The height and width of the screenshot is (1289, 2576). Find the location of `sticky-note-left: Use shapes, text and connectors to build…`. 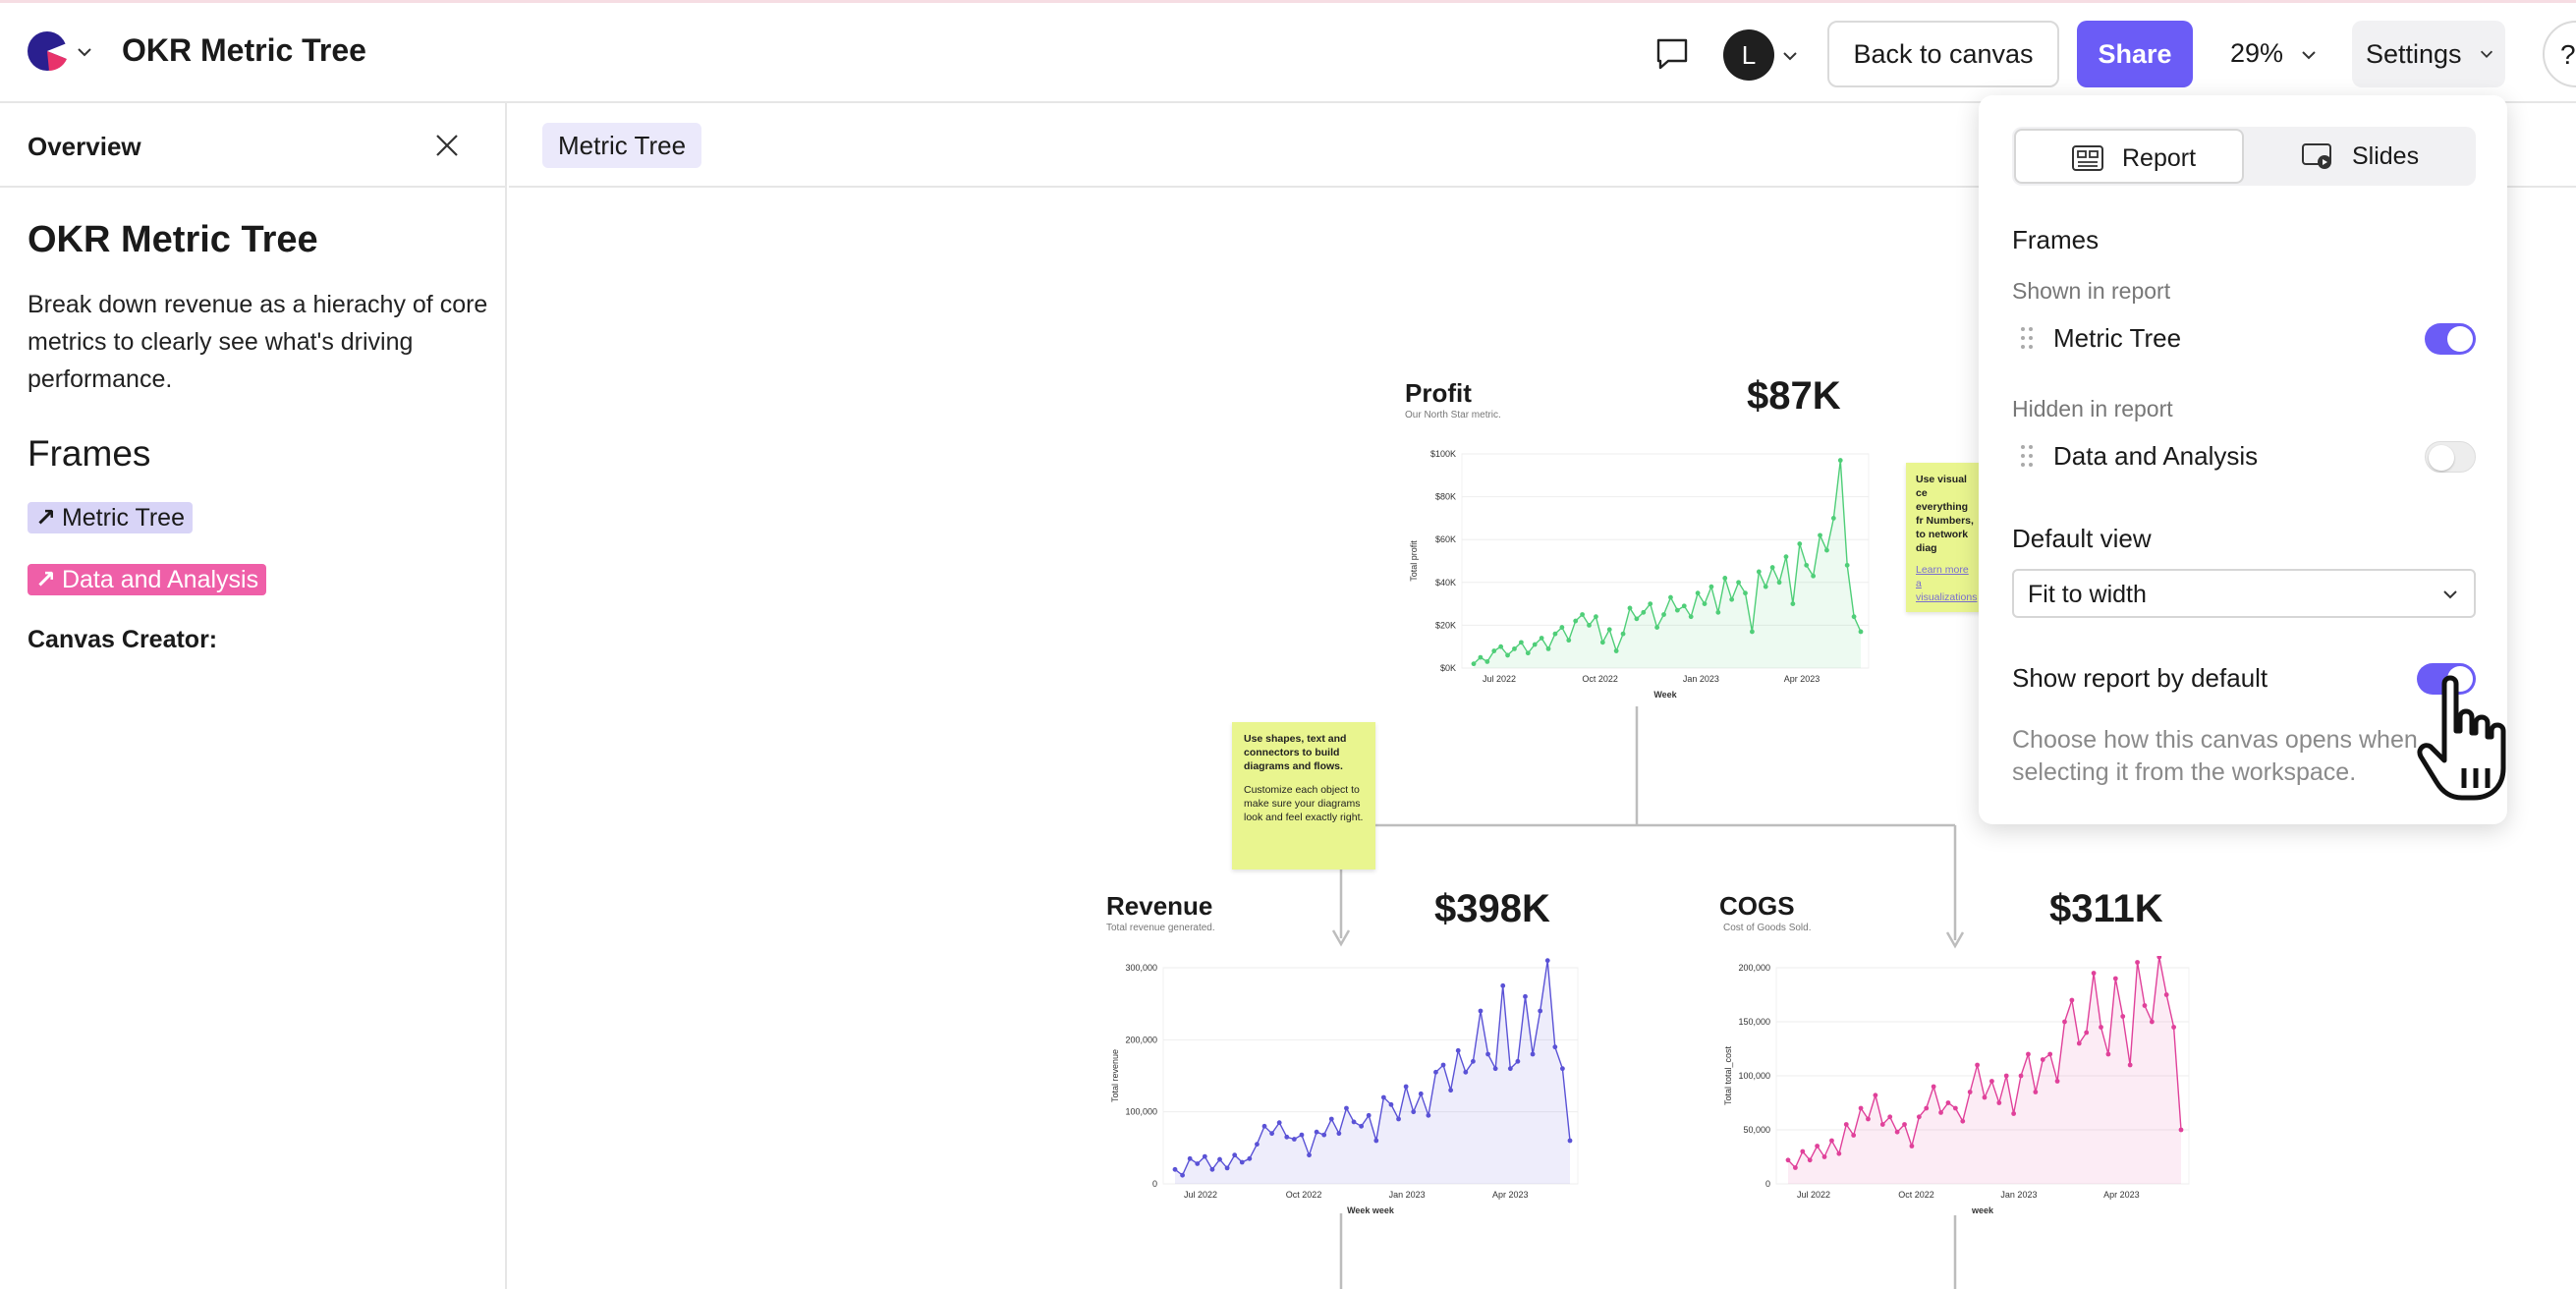

sticky-note-left: Use shapes, text and connectors to build… is located at coordinates (1303, 795).